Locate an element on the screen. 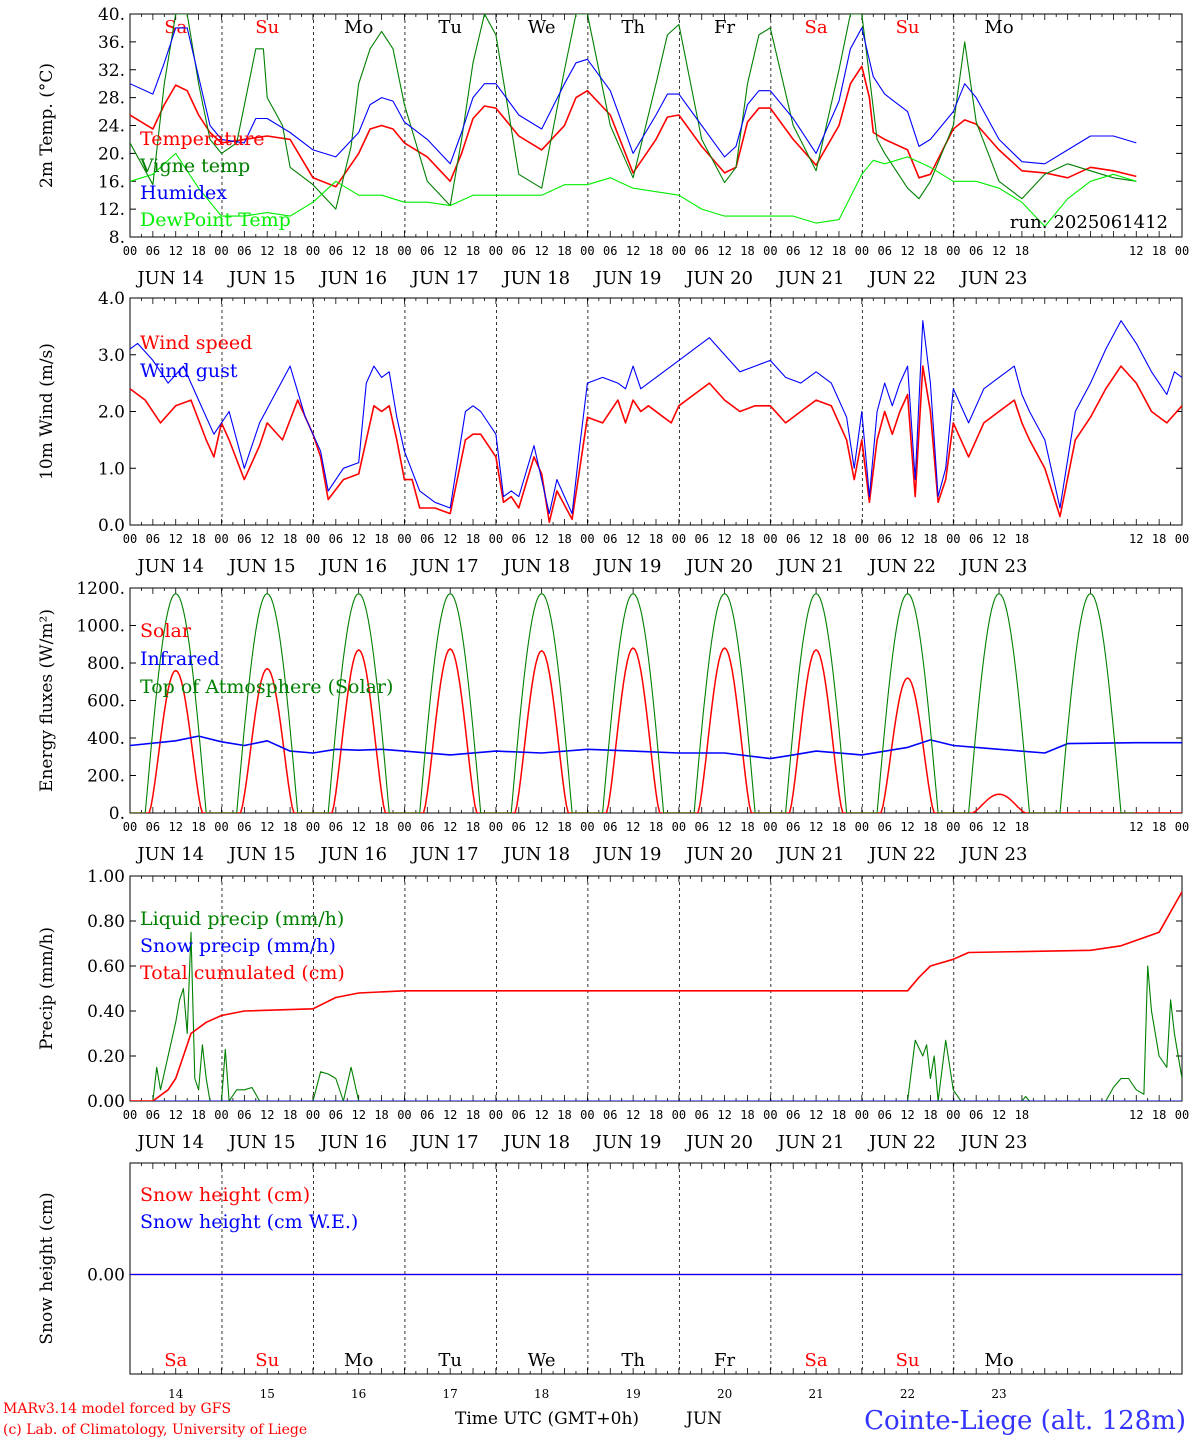 The width and height of the screenshot is (1194, 1440). y-tick-label: 0.40 is located at coordinates (106, 1012).